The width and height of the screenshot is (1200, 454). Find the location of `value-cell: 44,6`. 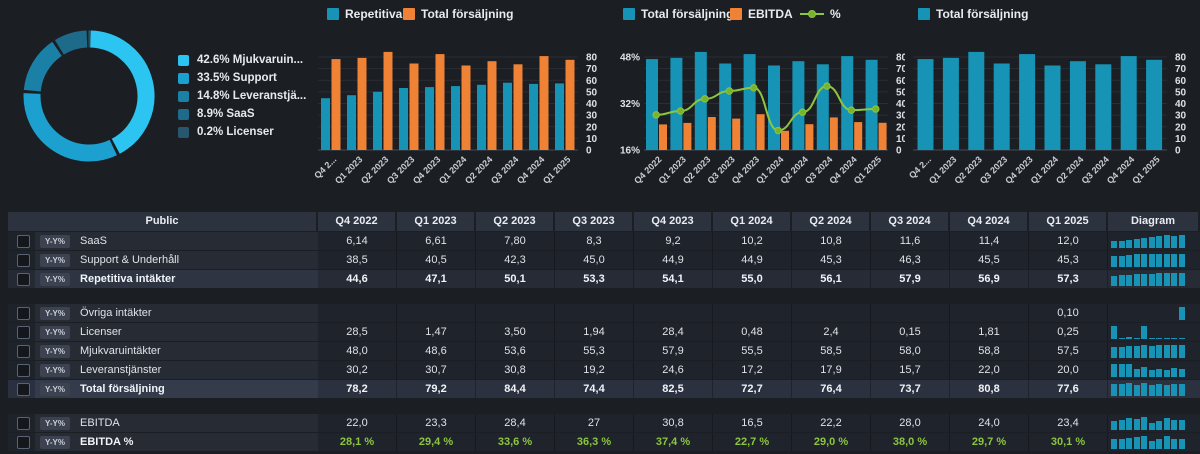

value-cell: 44,6 is located at coordinates (357, 279).